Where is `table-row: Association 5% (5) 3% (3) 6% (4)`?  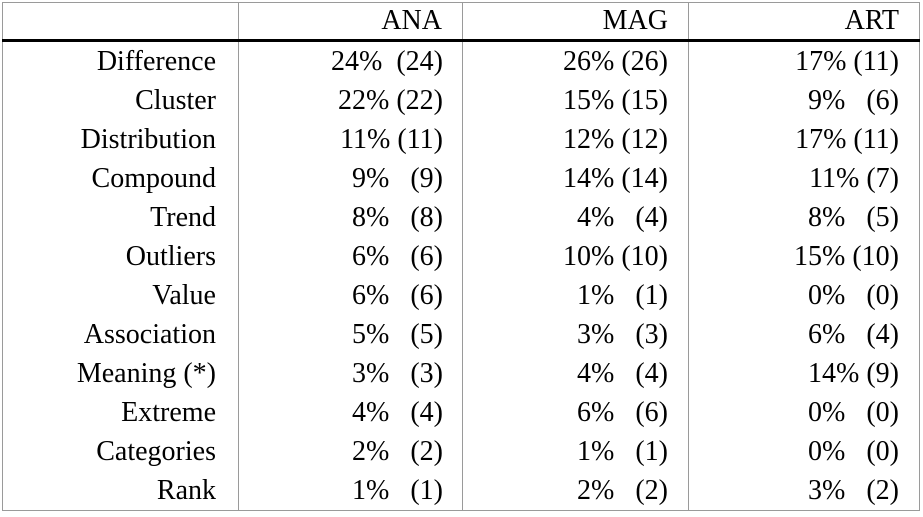
table-row: Association 5% (5) 3% (3) 6% (4) is located at coordinates (461, 334).